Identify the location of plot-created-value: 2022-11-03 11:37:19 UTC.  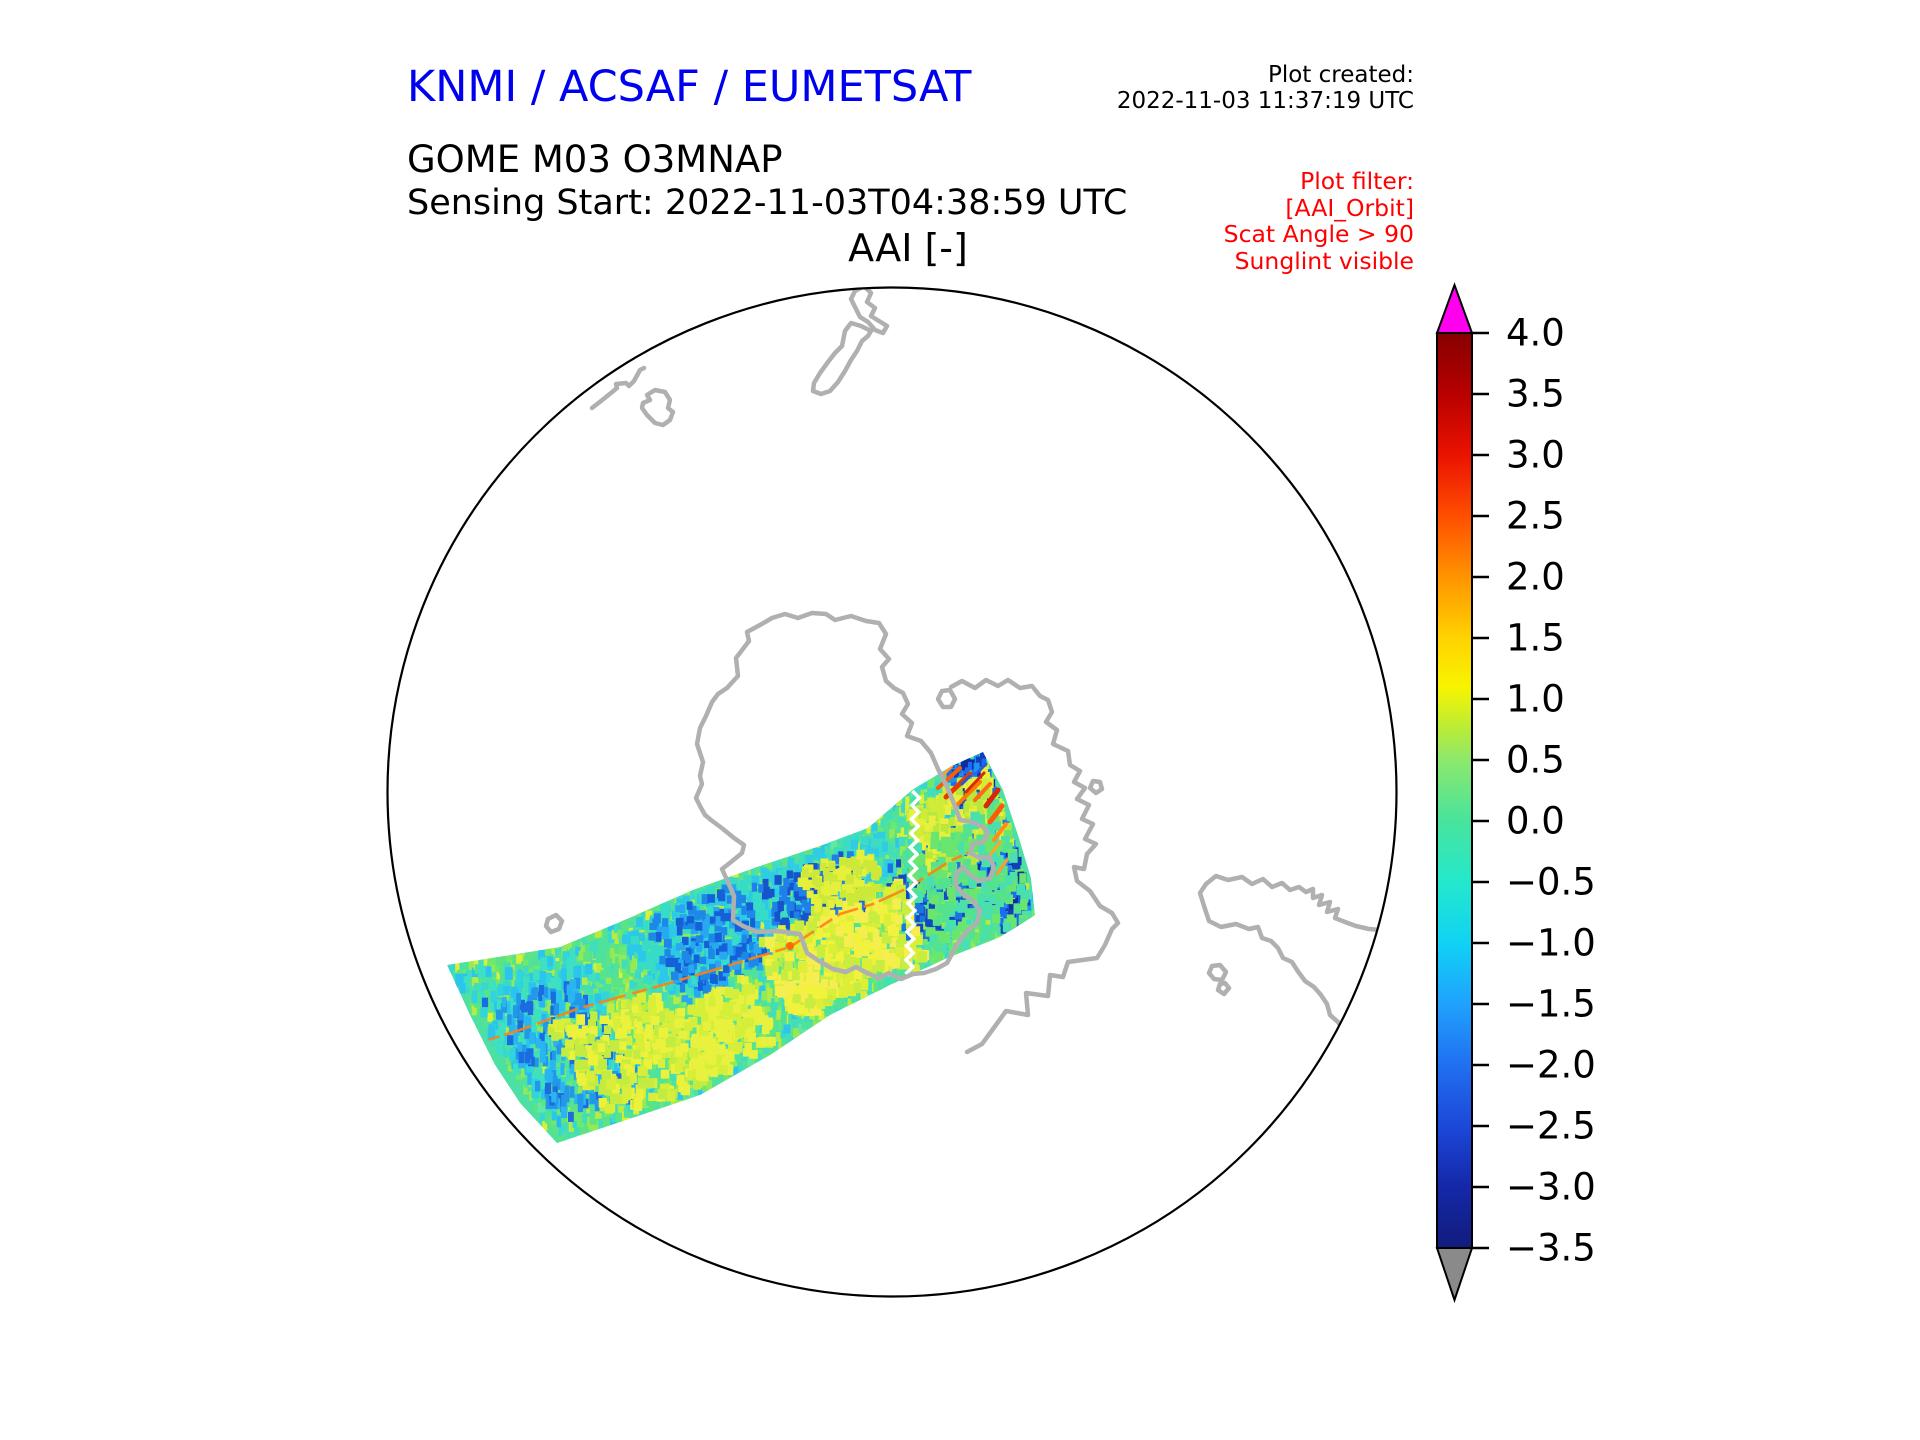
(1265, 101).